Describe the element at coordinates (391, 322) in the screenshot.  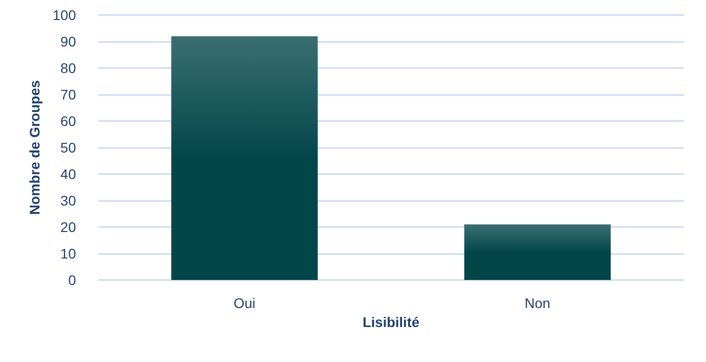
I see `x-axis-title: Lisibilité` at that location.